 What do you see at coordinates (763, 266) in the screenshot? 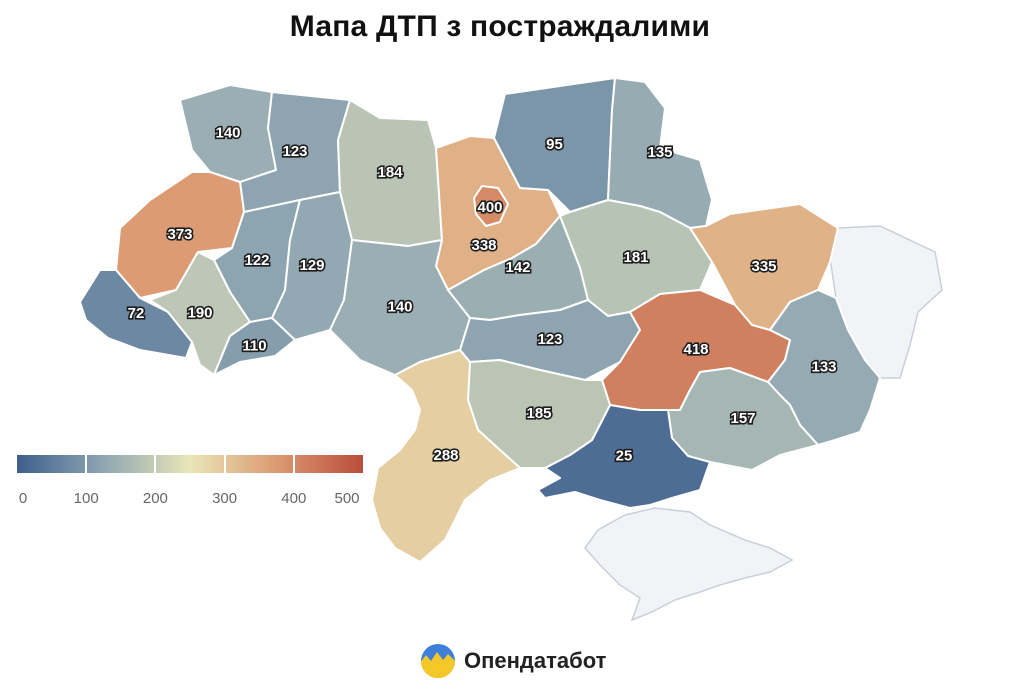
I see `region-value-kharkiv: 335` at bounding box center [763, 266].